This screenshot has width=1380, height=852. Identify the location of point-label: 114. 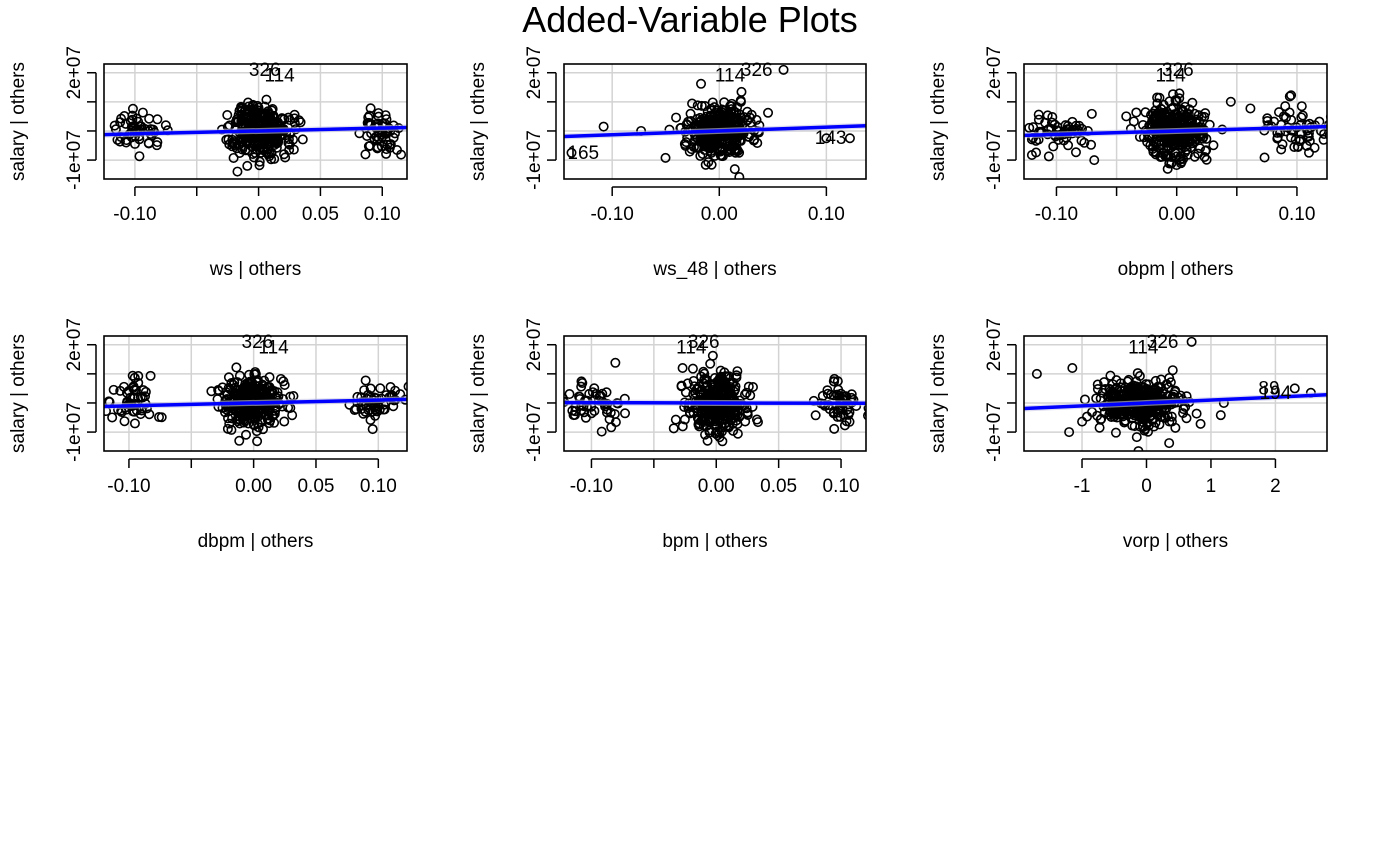
(1143, 348).